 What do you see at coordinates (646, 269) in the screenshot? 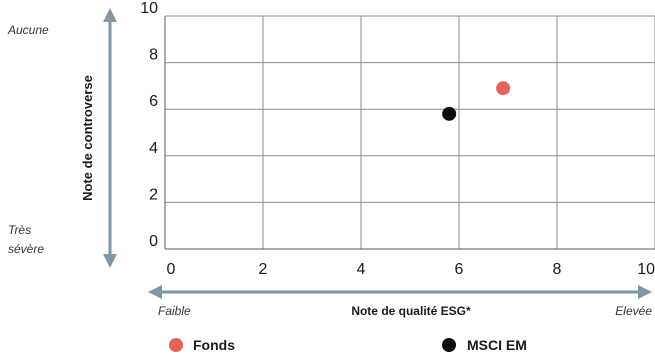
I see `x-tick-label-10: 10` at bounding box center [646, 269].